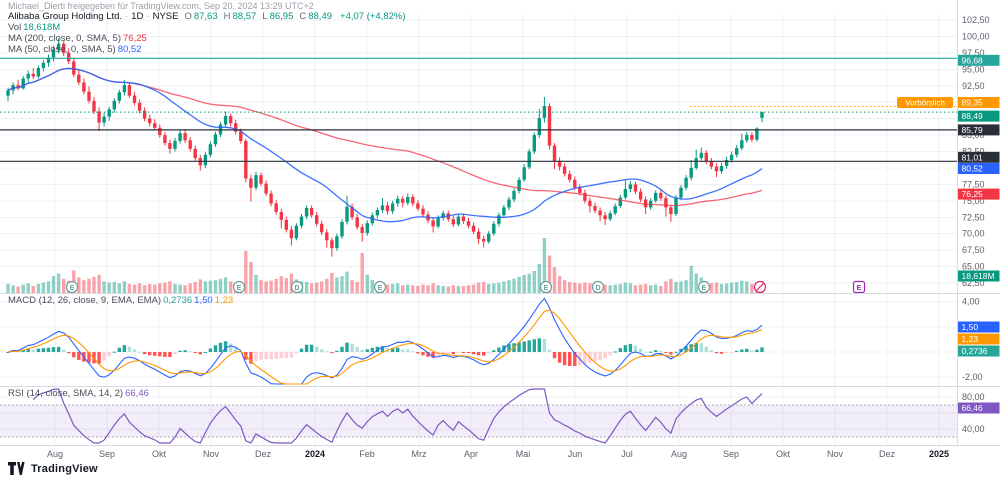 The width and height of the screenshot is (1000, 481). I want to click on symbol-interval: 1D, so click(137, 16).